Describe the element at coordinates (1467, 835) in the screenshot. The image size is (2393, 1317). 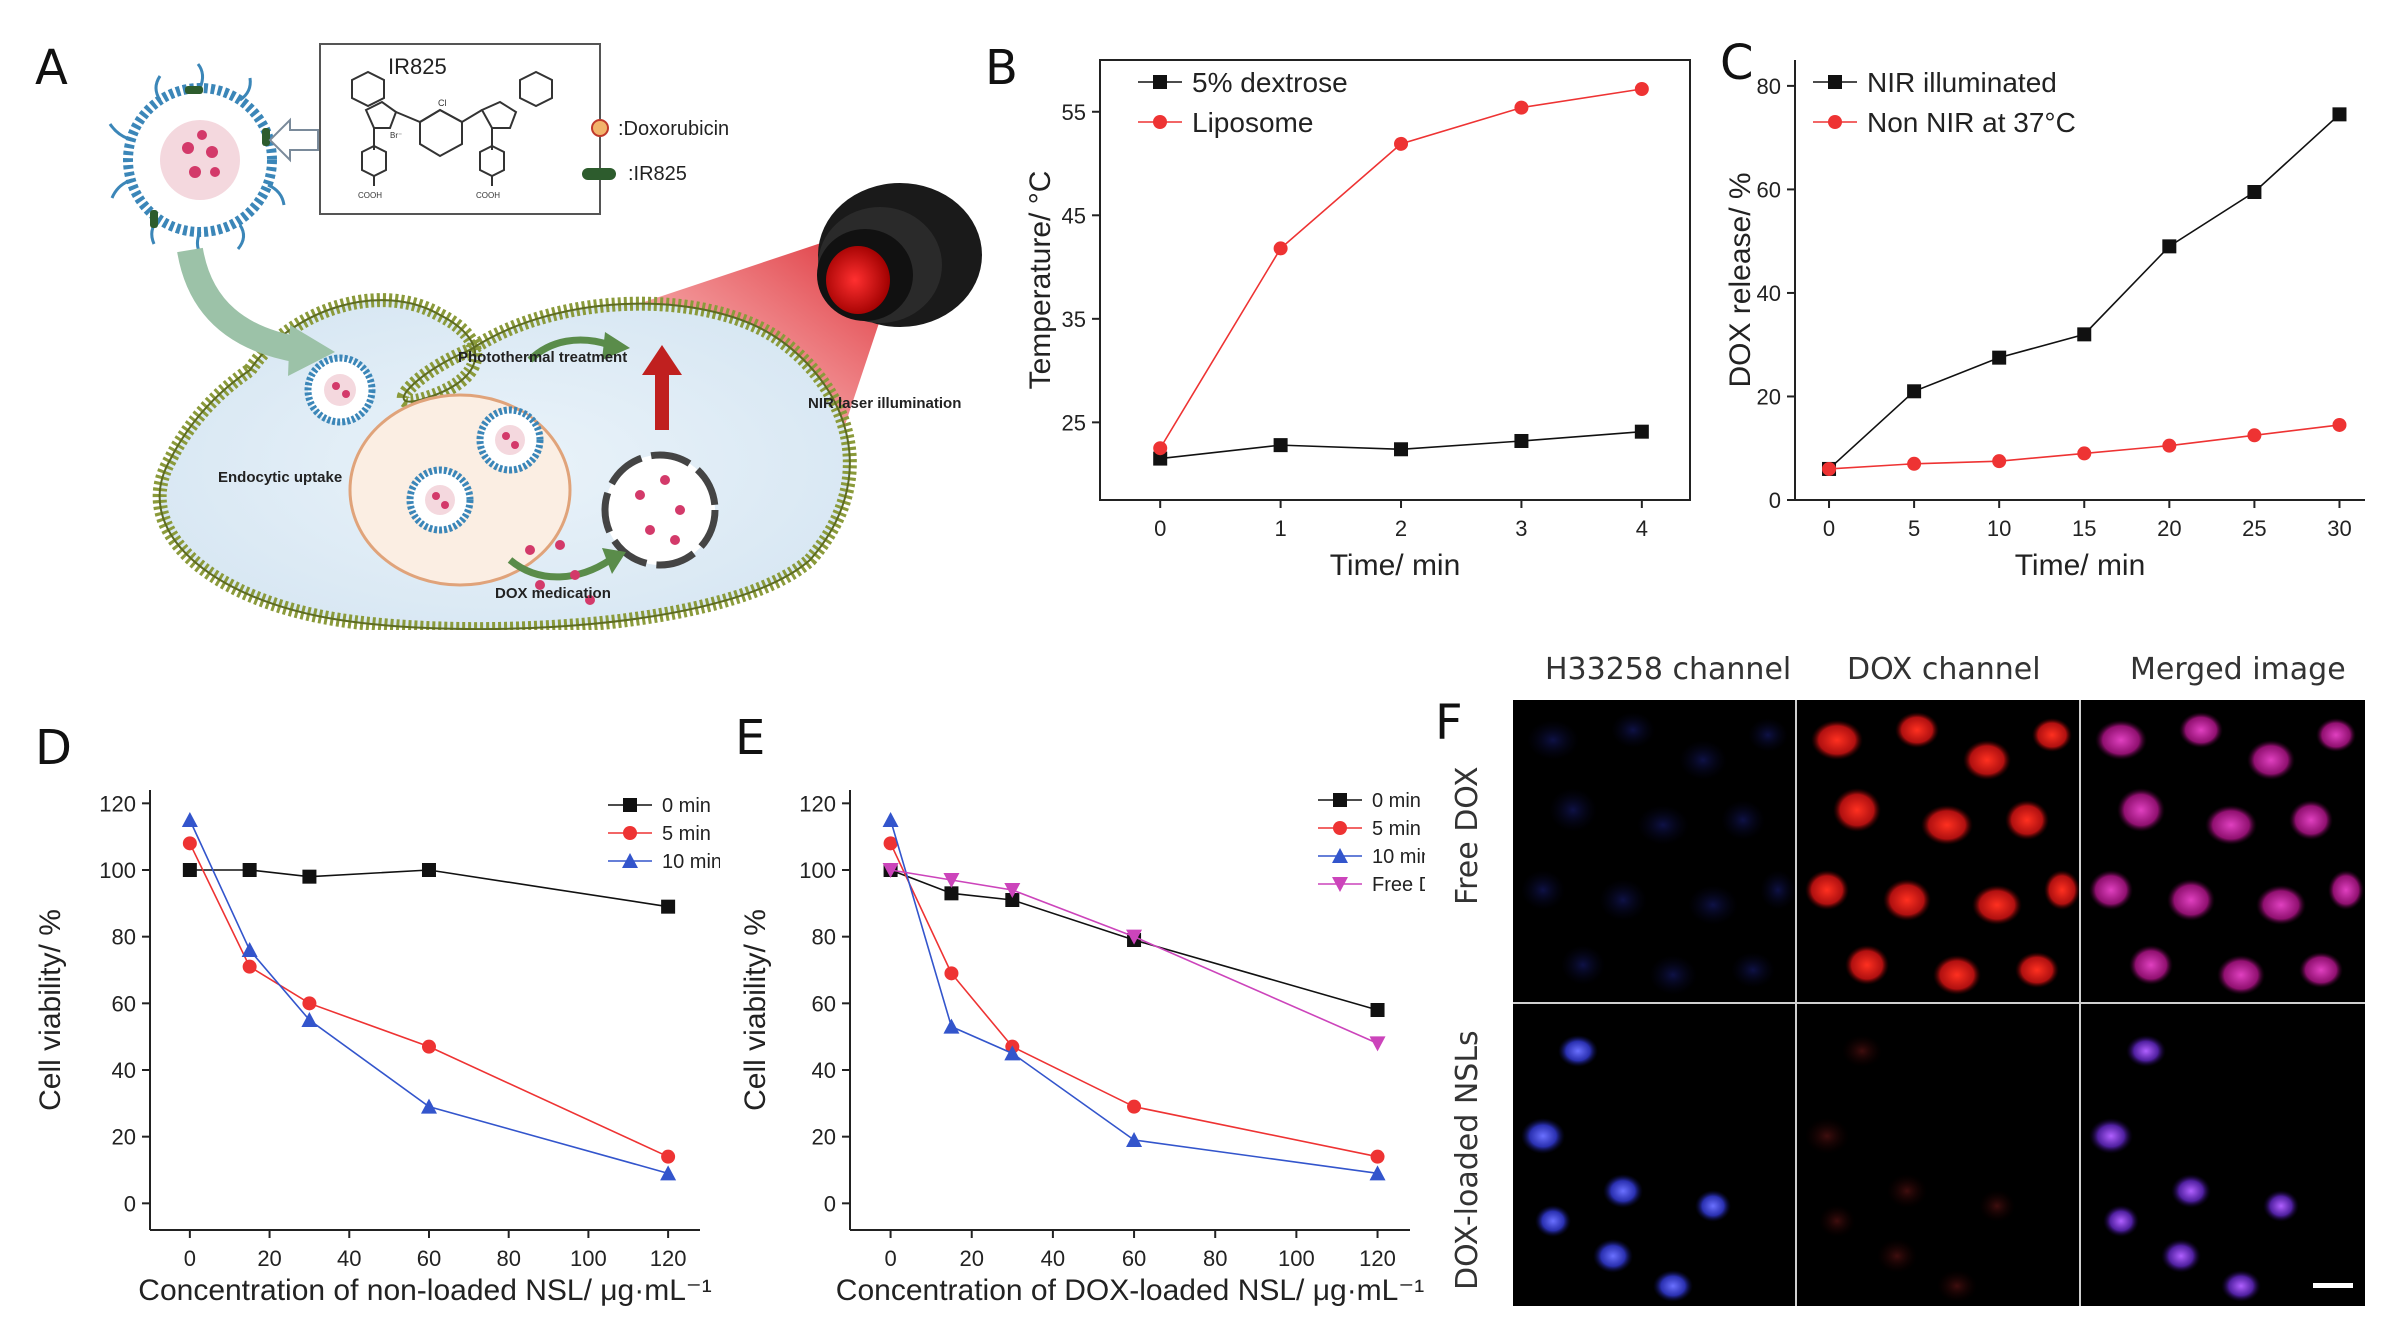
I see `row-label-free-dox: Free DOX` at that location.